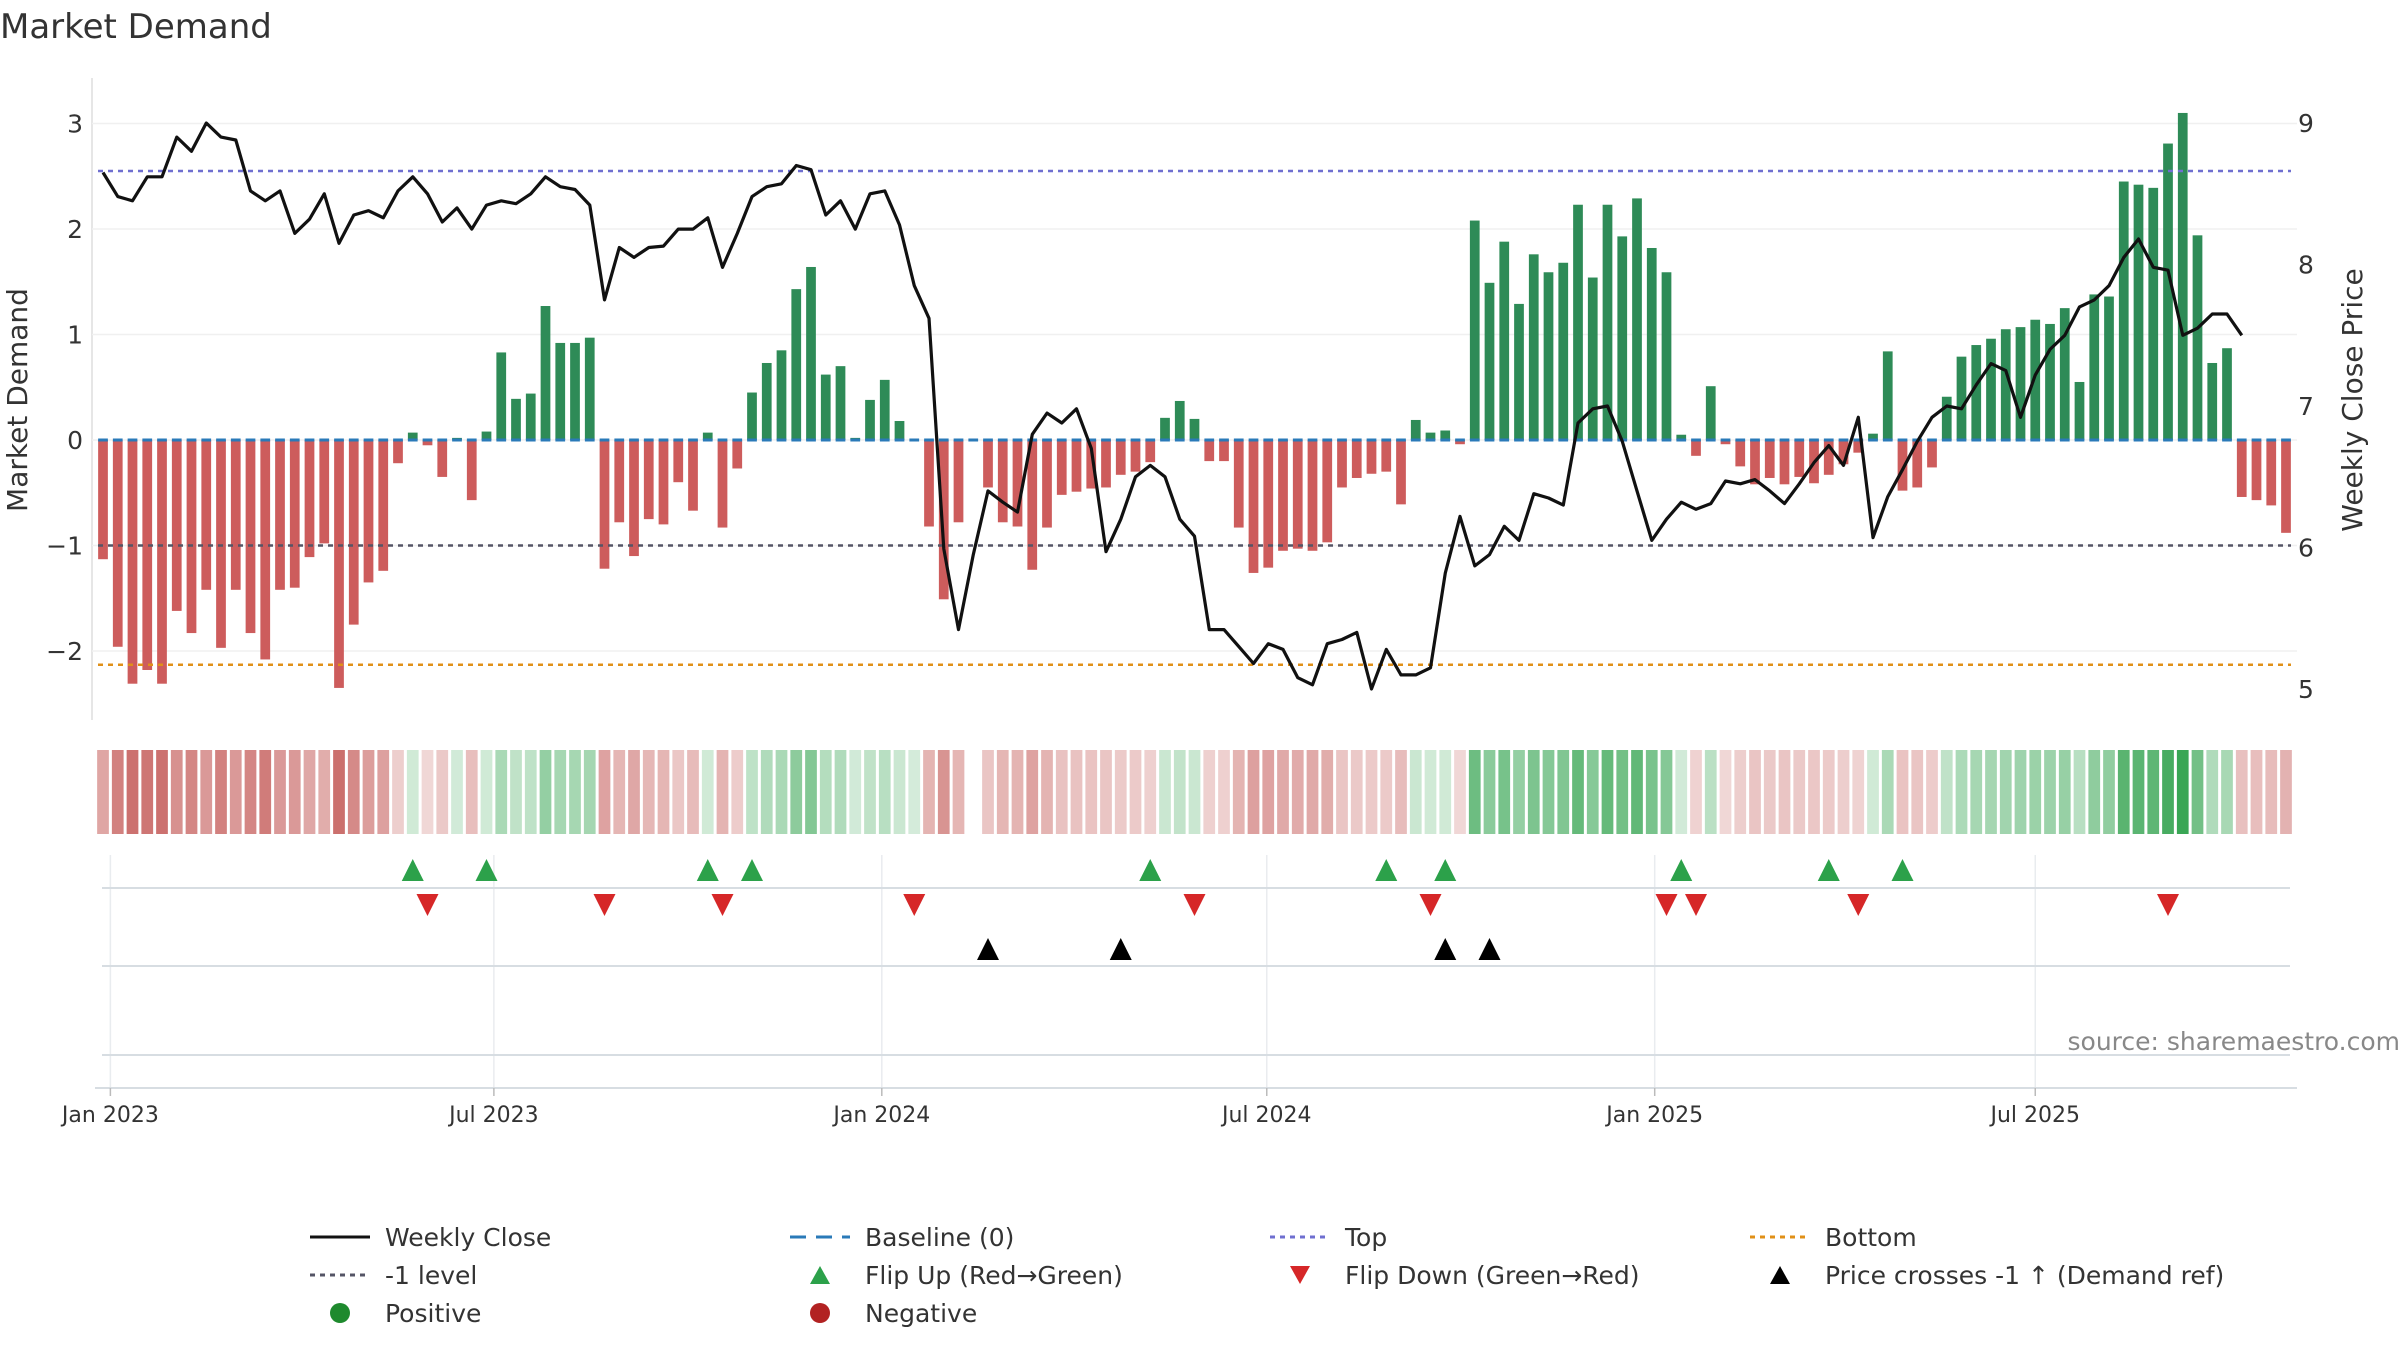 This screenshot has width=2400, height=1350. What do you see at coordinates (1653, 1115) in the screenshot?
I see `x-tick-label: Jan 2025` at bounding box center [1653, 1115].